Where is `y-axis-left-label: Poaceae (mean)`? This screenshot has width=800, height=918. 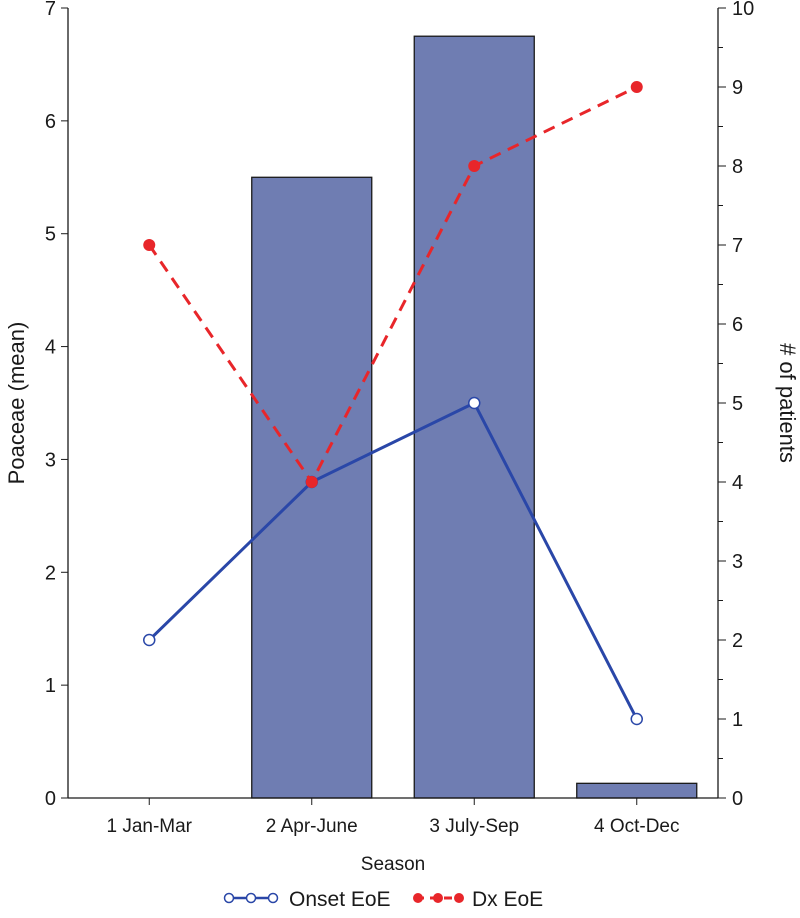
y-axis-left-label: Poaceae (mean) is located at coordinates (16, 403).